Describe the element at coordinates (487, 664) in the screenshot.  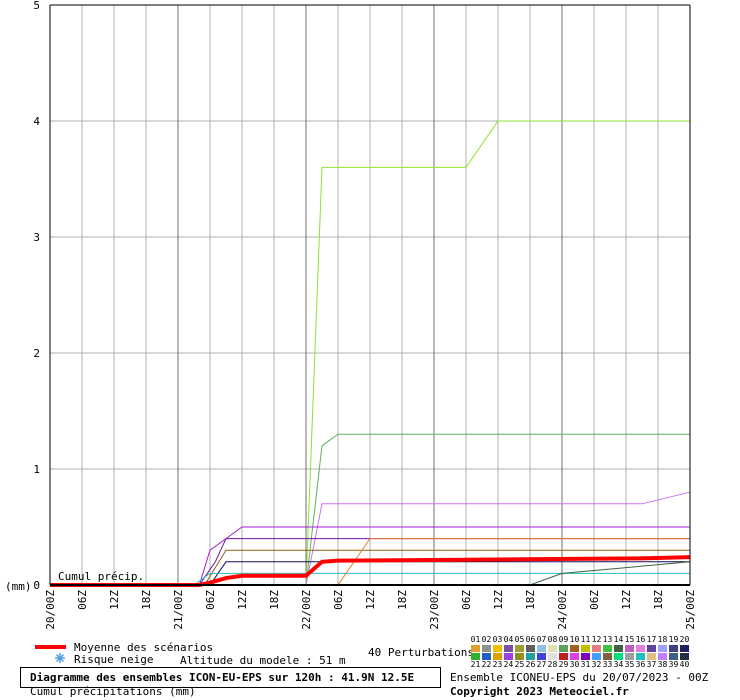
I see `palette-number: 22` at that location.